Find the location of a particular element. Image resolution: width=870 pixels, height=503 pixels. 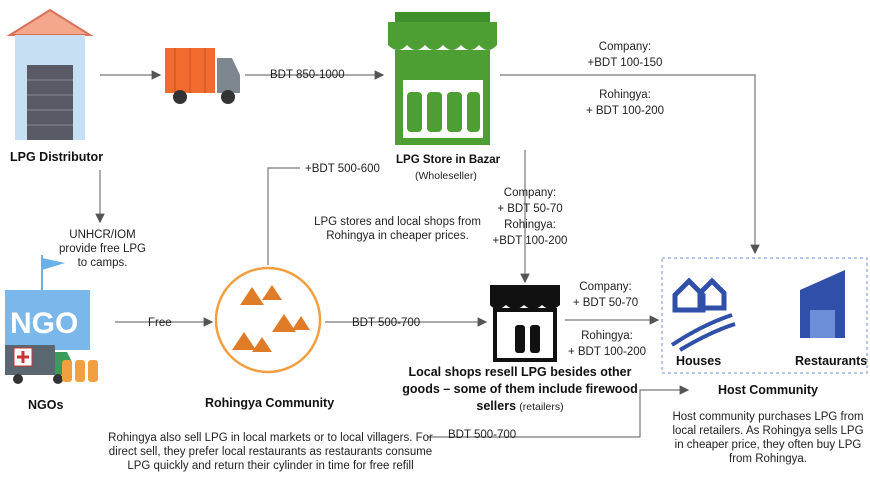

ngo-icon-text: NGO is located at coordinates (44, 323).